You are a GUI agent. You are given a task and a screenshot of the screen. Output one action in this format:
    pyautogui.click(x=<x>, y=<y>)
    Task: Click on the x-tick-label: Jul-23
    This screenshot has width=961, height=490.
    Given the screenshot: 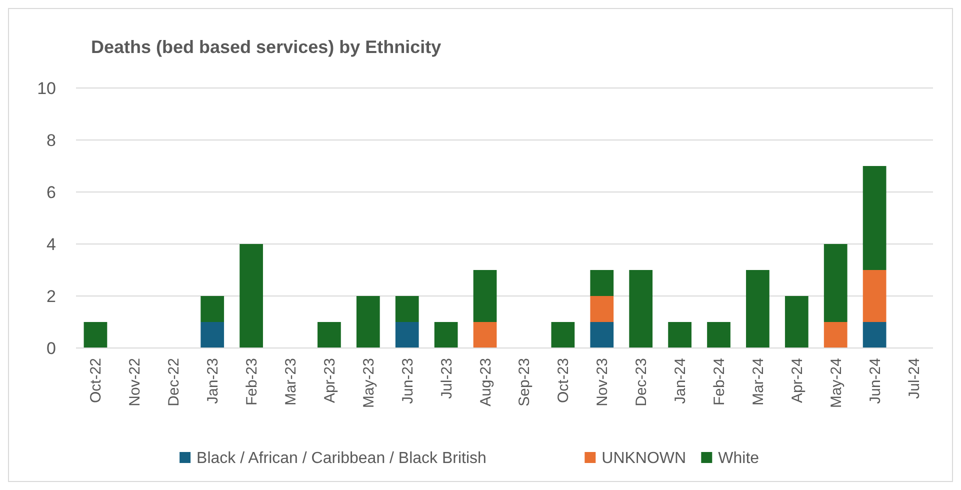 What is the action you would take?
    pyautogui.click(x=447, y=378)
    